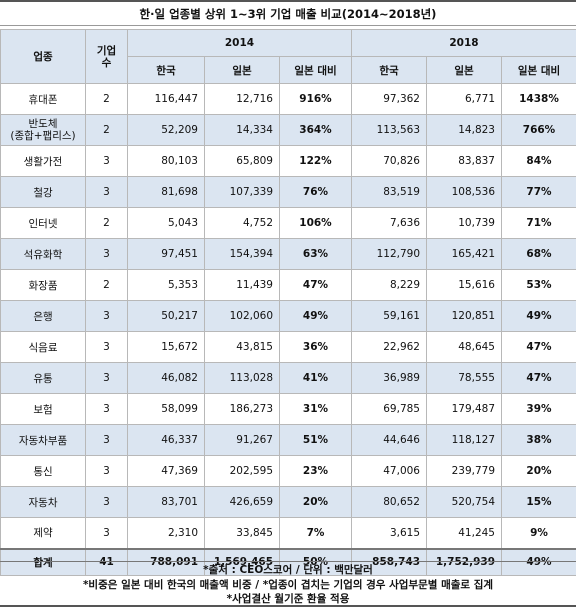 This screenshot has height=609, width=576. What do you see at coordinates (389, 502) in the screenshot?
I see `korea-2018-cell: 80,652` at bounding box center [389, 502].